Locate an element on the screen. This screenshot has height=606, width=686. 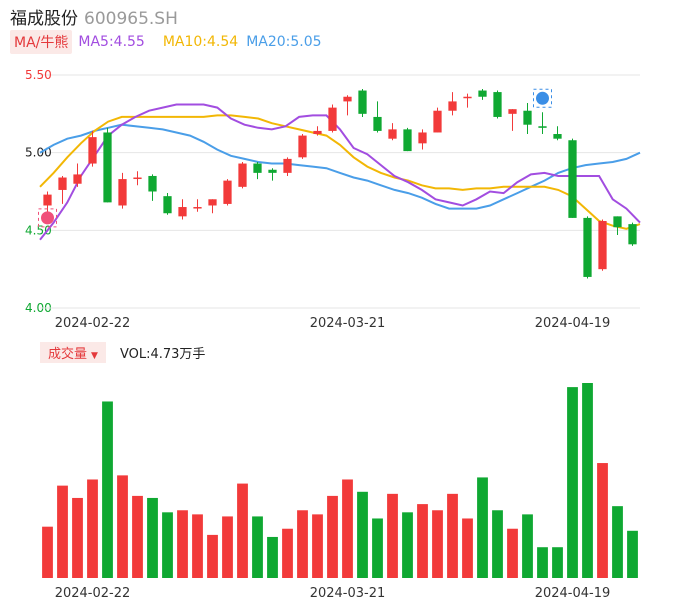
volume-axis-date-label: 2024-02-22 is located at coordinates (93, 593).